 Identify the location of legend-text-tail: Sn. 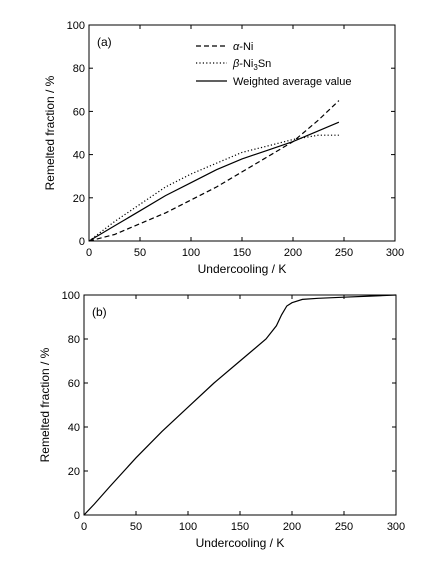
(264, 64).